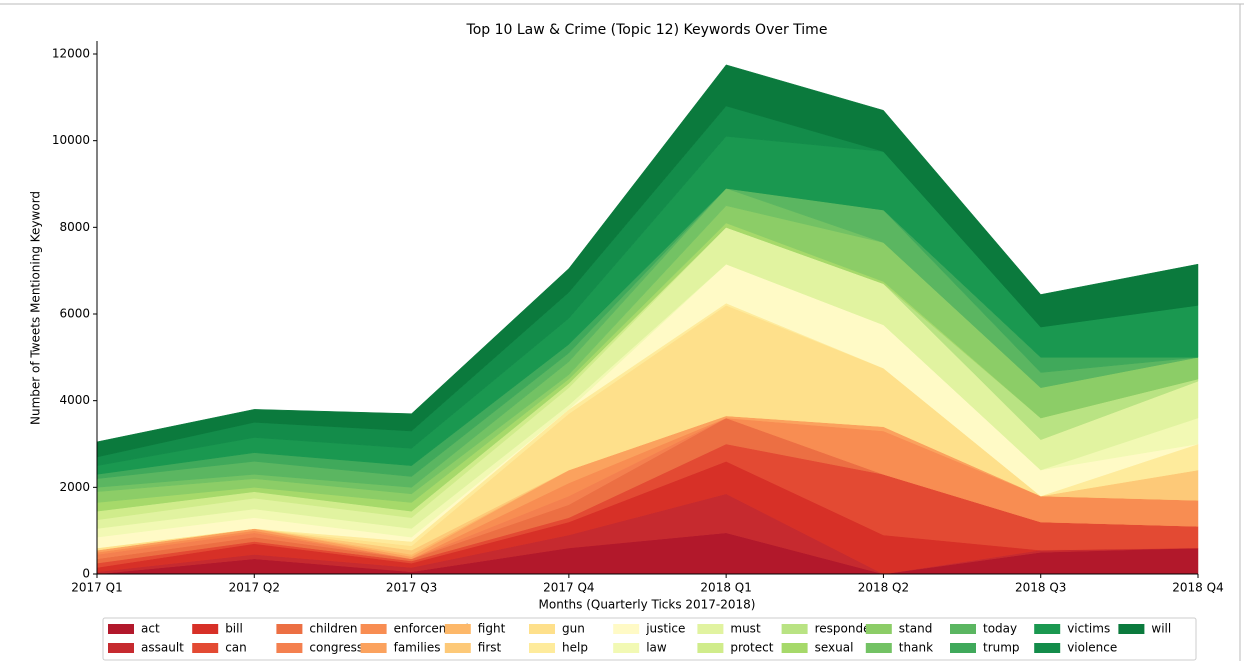 The width and height of the screenshot is (1244, 661). What do you see at coordinates (417, 648) in the screenshot?
I see `legend-label: families` at bounding box center [417, 648].